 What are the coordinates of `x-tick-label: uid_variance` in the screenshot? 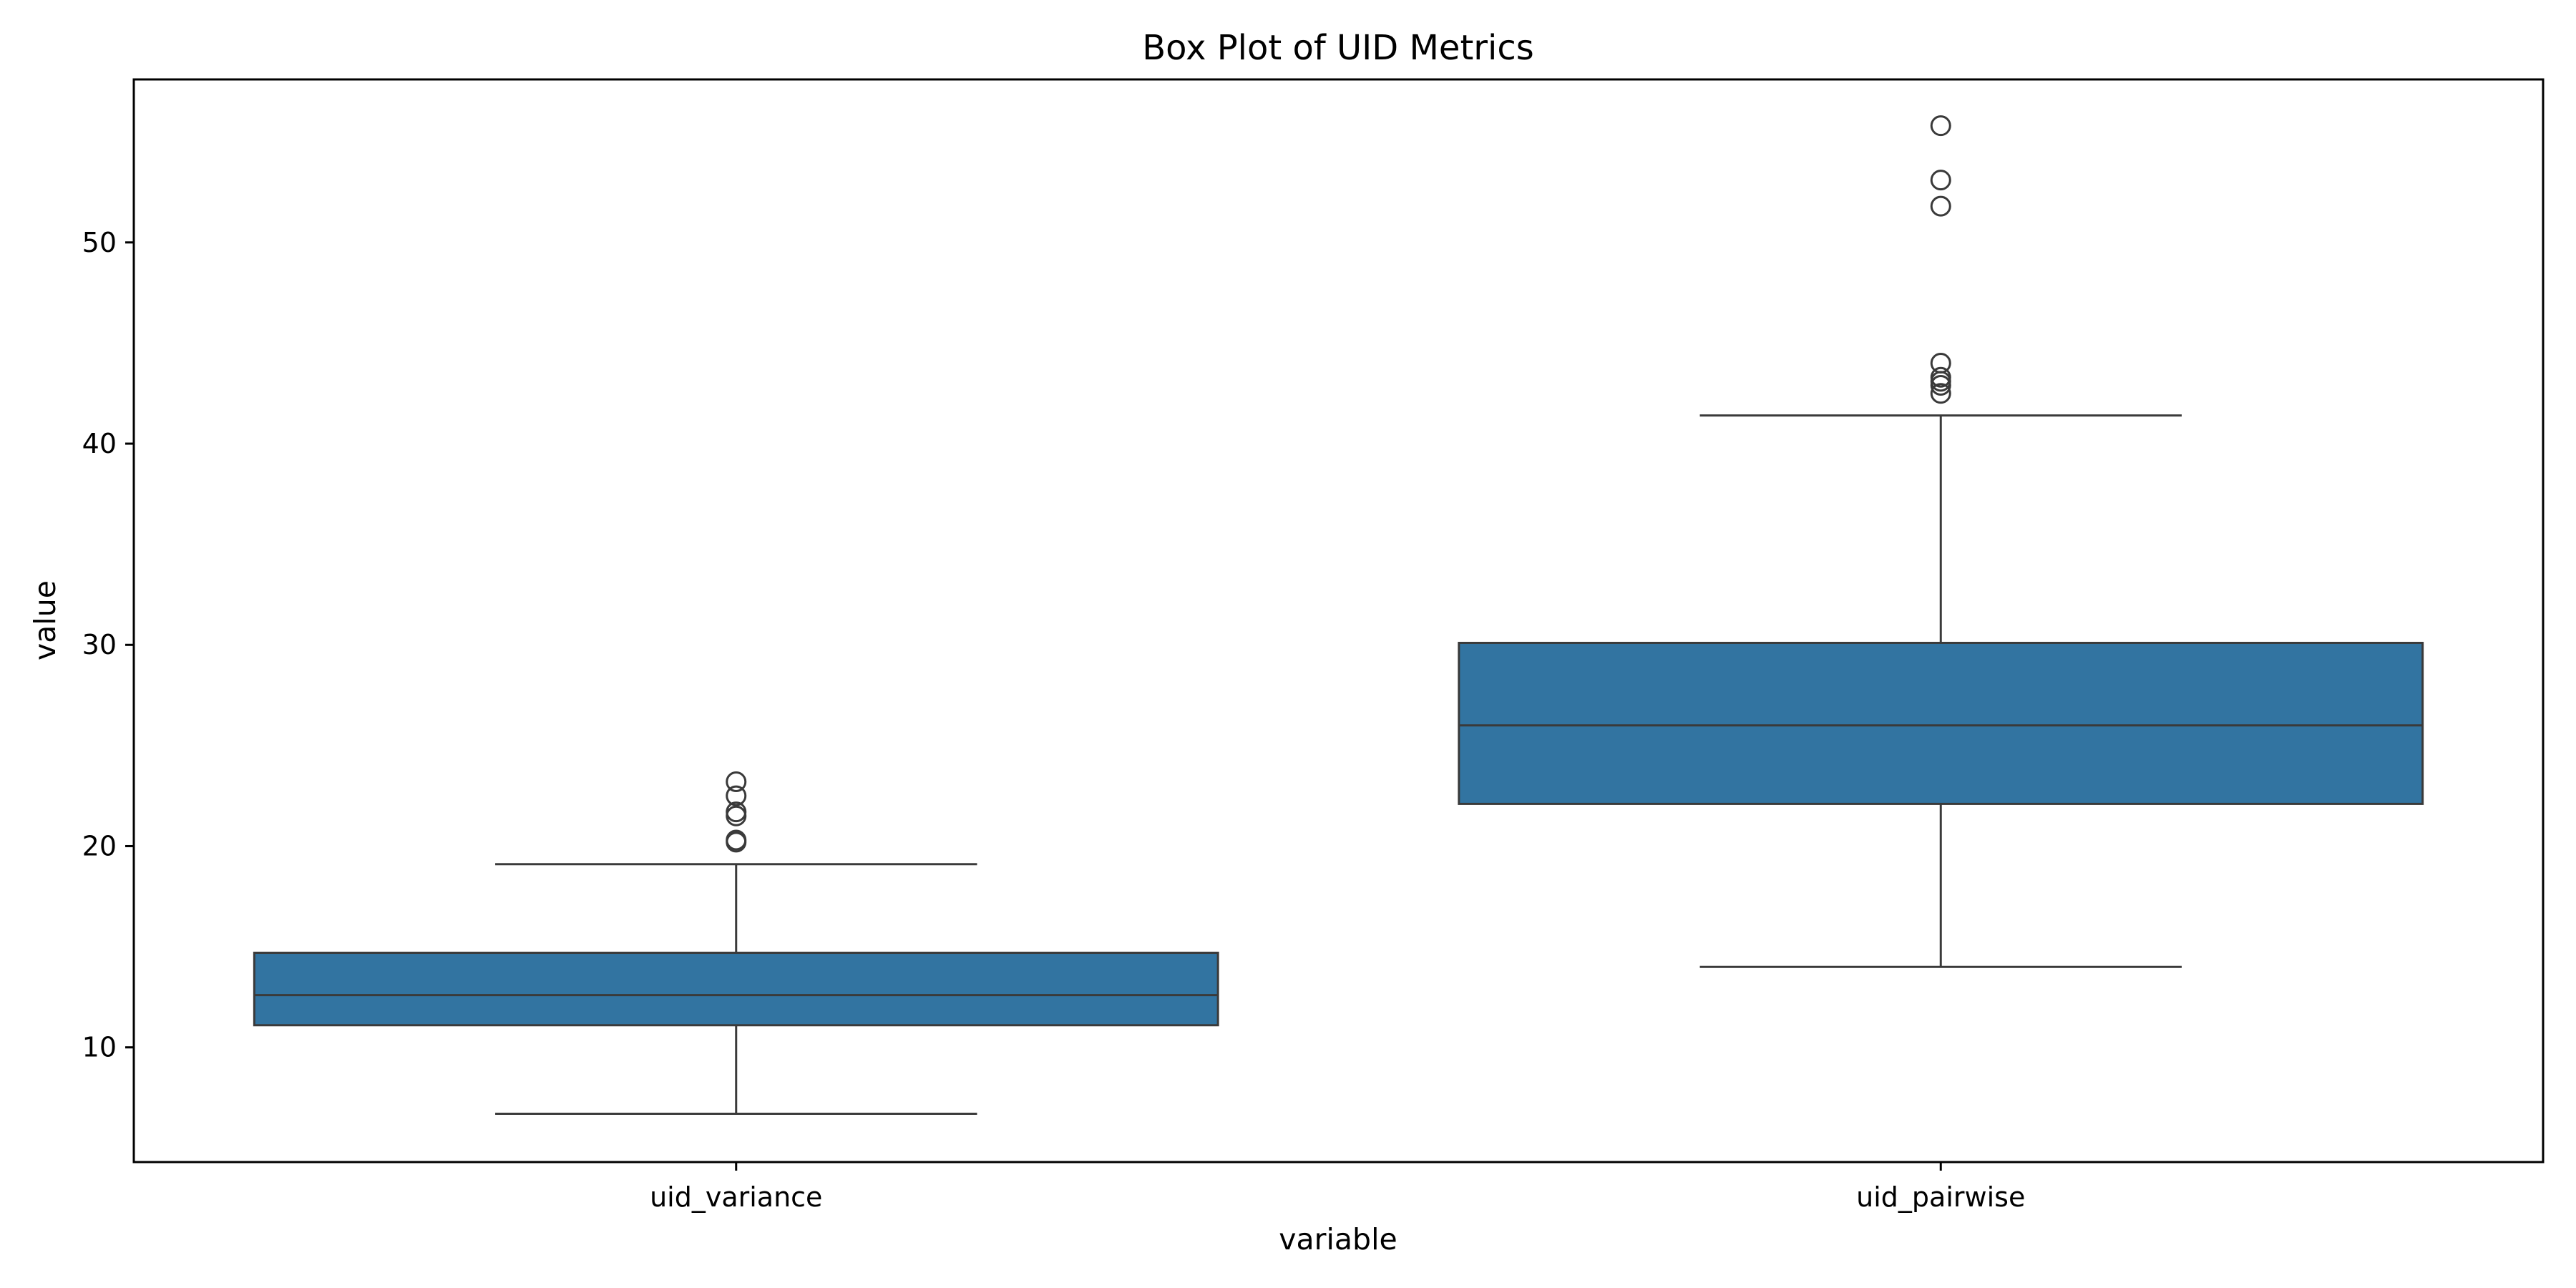 It's located at (736, 1197).